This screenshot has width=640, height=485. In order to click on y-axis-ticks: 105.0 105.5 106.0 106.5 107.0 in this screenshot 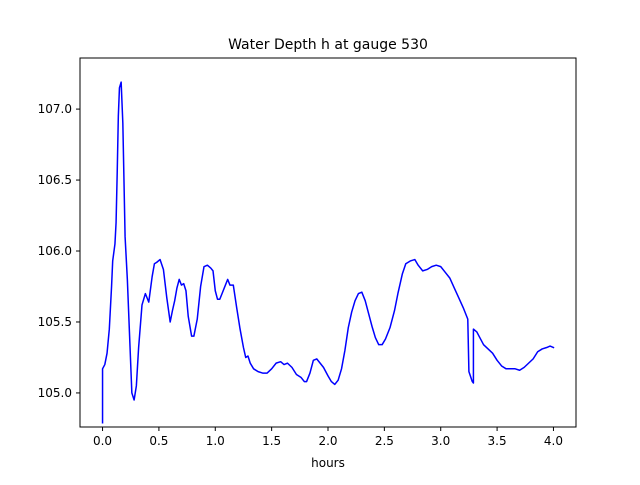, I will do `click(59, 251)`.